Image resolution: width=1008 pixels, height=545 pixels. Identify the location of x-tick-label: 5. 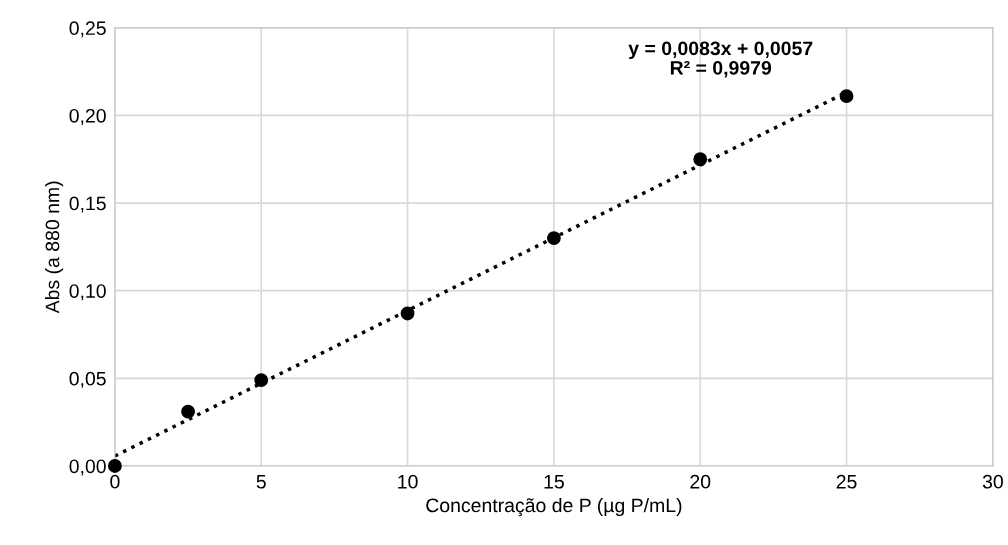
(261, 482).